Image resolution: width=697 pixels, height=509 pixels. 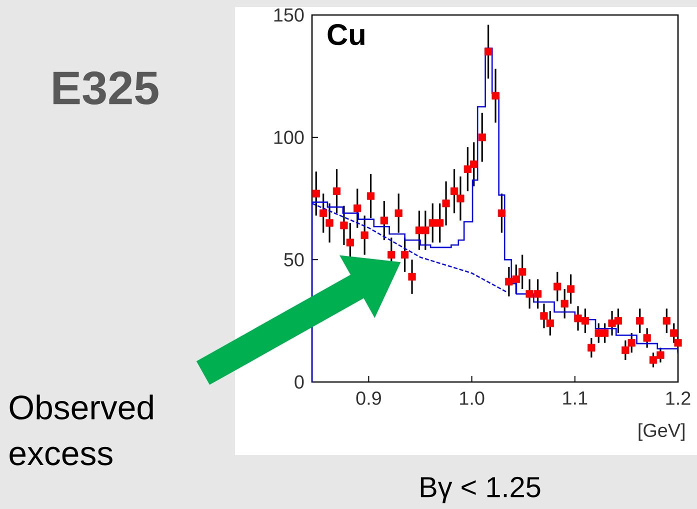 What do you see at coordinates (105, 88) in the screenshot?
I see `text: E325` at bounding box center [105, 88].